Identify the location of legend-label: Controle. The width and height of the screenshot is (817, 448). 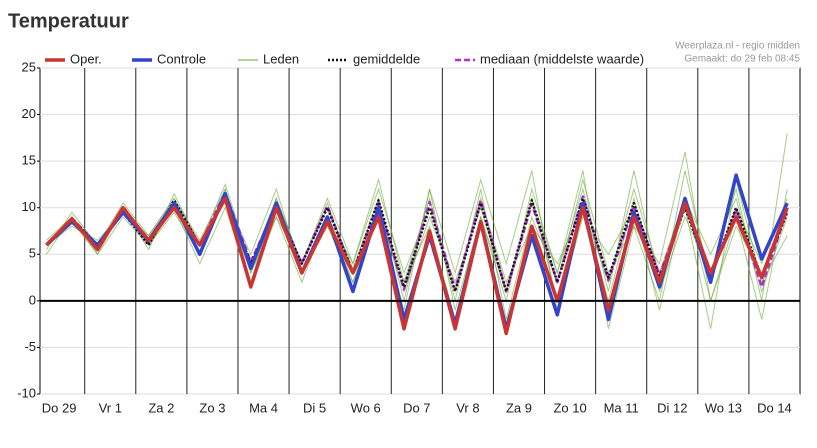
(181, 58).